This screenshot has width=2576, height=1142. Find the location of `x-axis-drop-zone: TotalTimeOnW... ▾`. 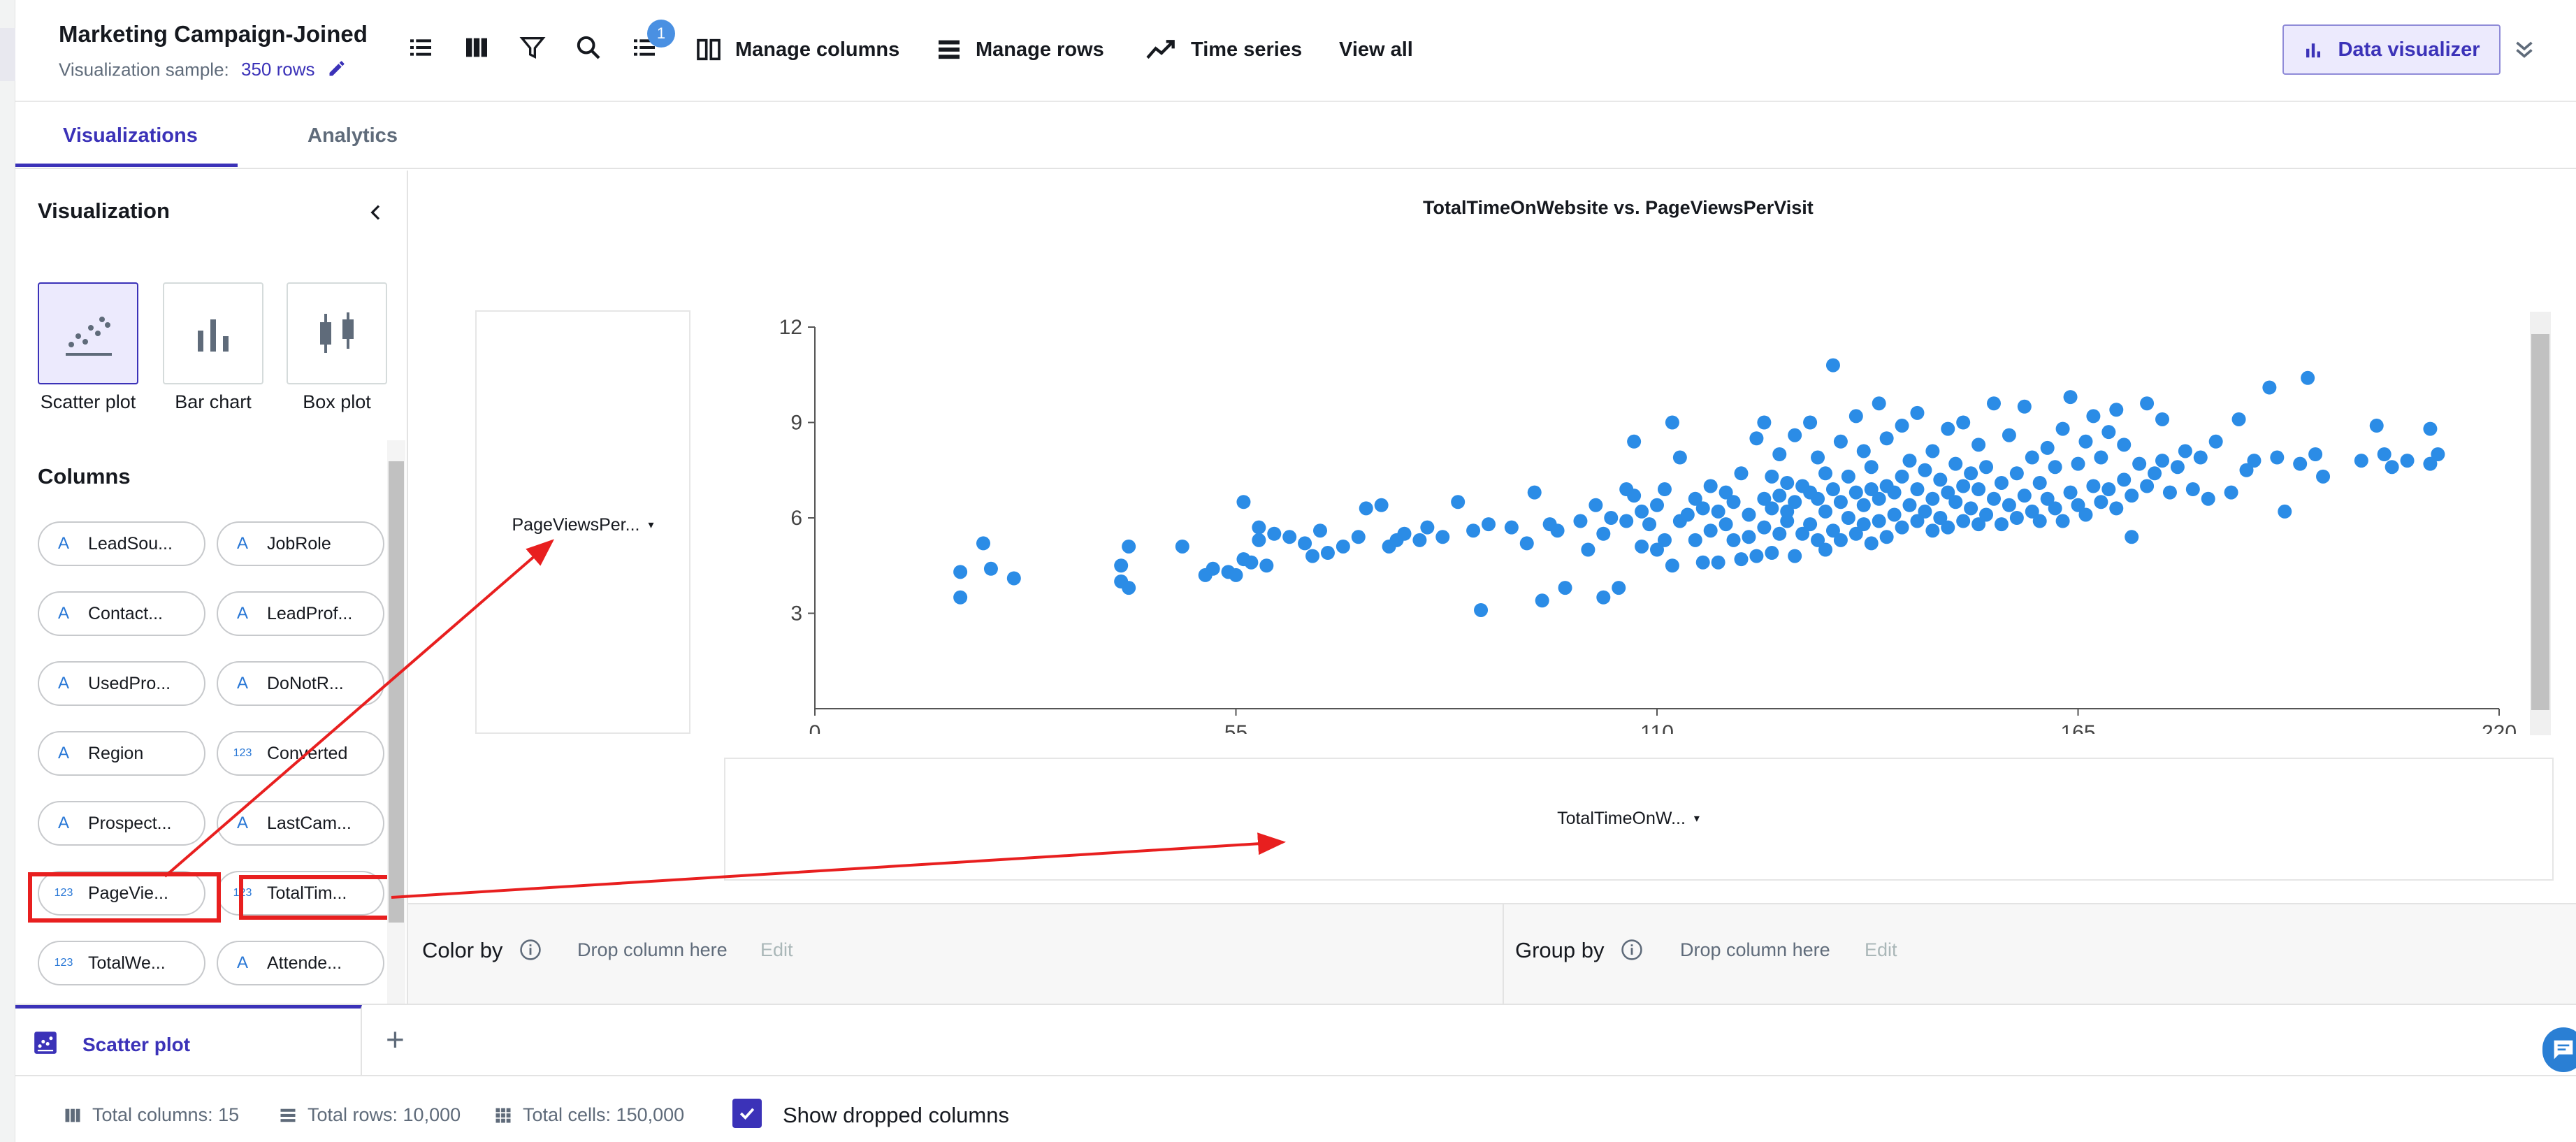

x-axis-drop-zone: TotalTimeOnW... ▾ is located at coordinates (1639, 819).